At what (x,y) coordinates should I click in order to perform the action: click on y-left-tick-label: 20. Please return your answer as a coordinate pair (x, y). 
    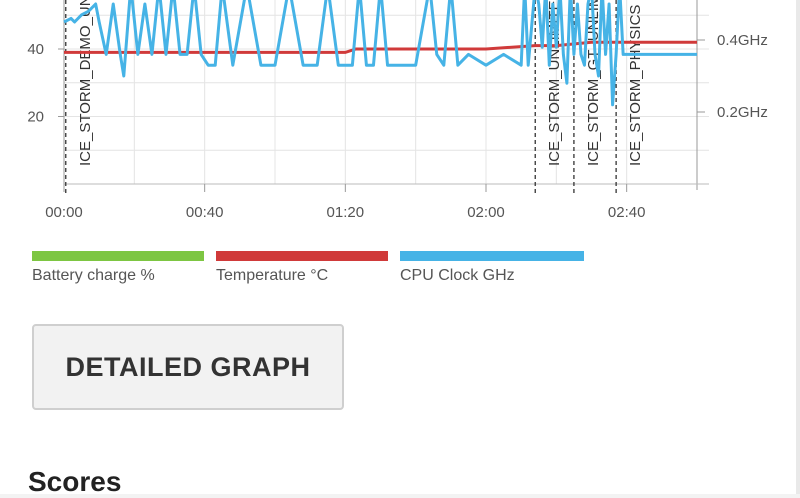
    Looking at the image, I should click on (35, 117).